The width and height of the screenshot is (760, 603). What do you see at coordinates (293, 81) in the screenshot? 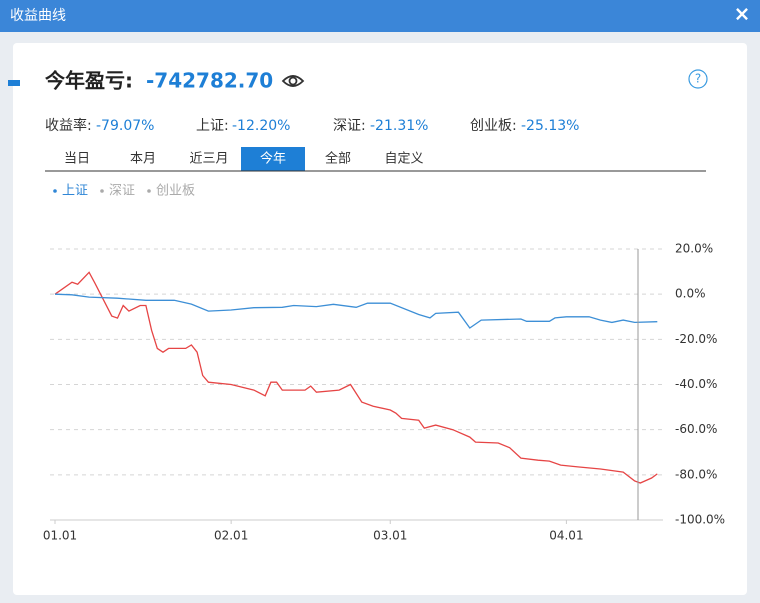
I see `eye-icon` at bounding box center [293, 81].